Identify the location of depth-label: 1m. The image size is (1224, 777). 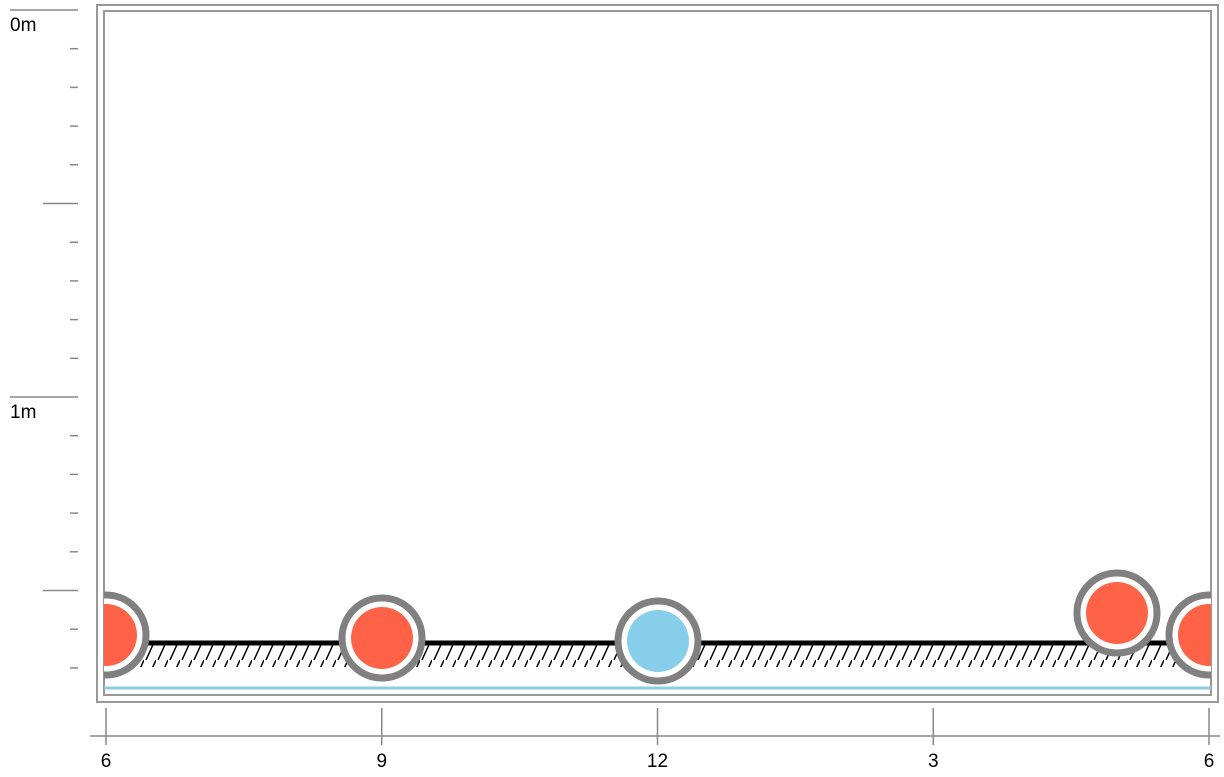
(23, 412).